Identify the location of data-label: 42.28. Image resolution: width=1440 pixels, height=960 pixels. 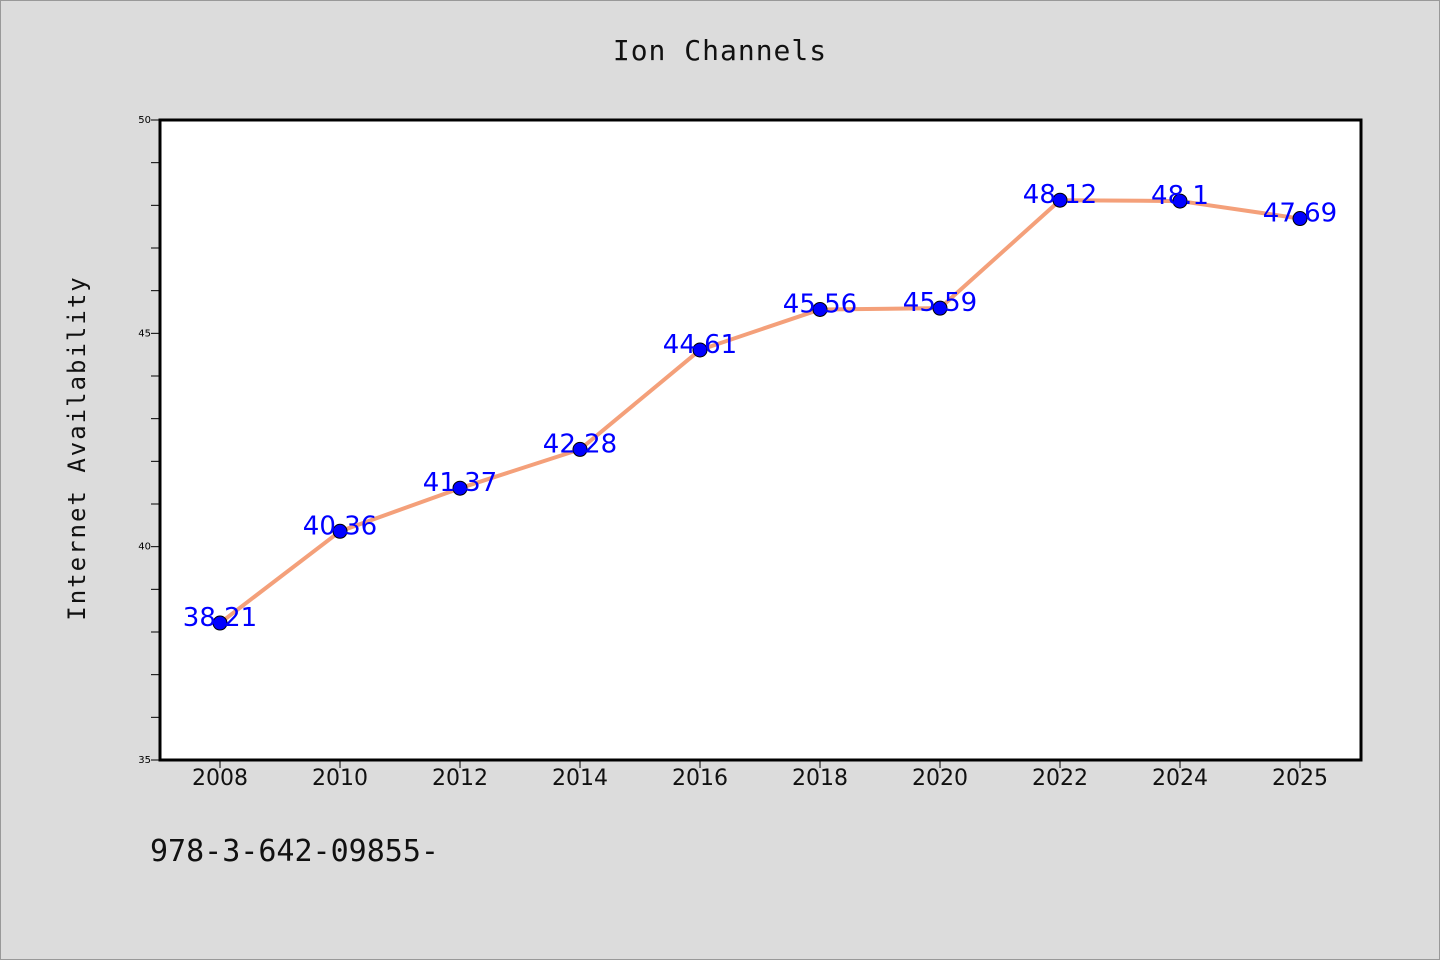
(580, 444).